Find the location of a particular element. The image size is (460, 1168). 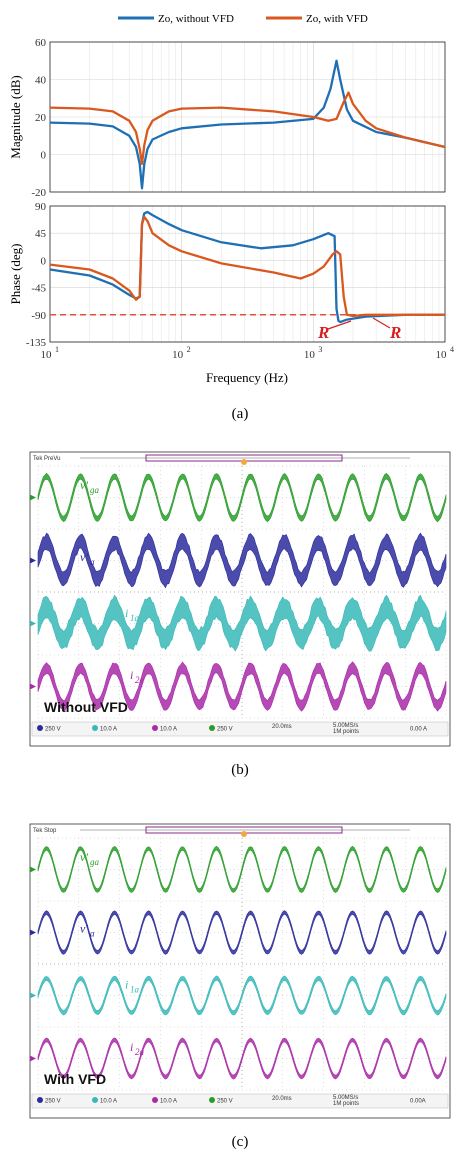

series-line-without-vfd is located at coordinates (247, 124).